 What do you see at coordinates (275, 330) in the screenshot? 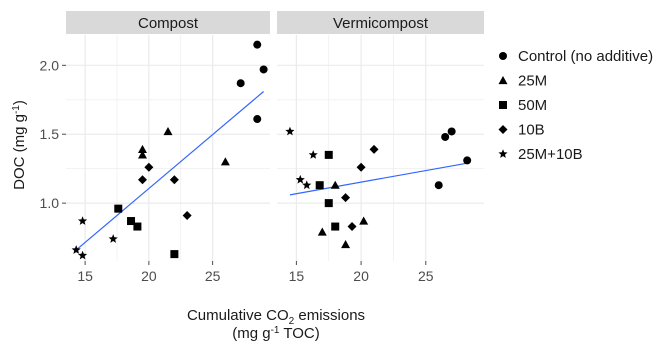
I see `x-axis-unit-sup: -1` at bounding box center [275, 330].